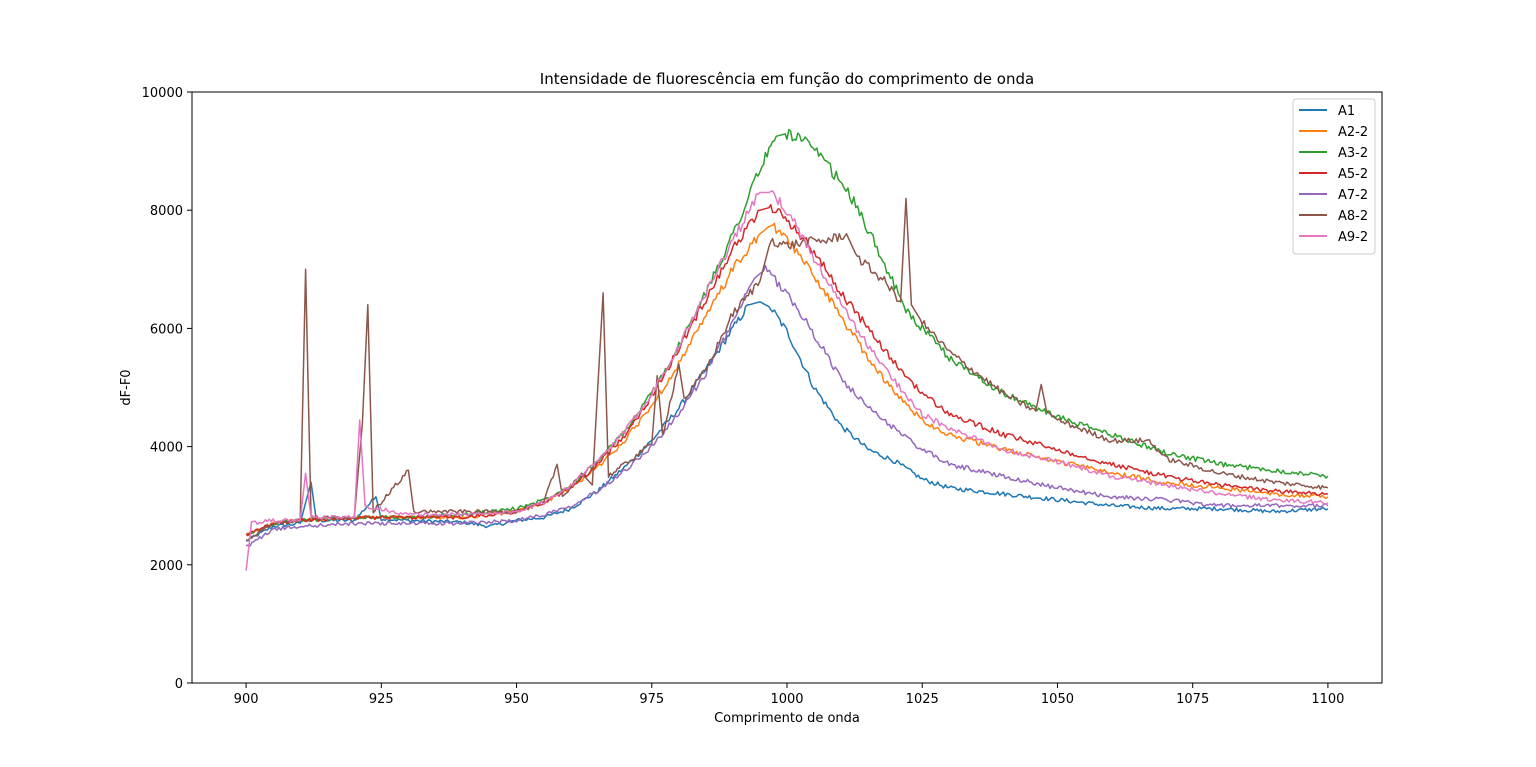  I want to click on x-axis-ticks: 900 925 950 975 1000 1025 1050 1075 1100, so click(789, 695).